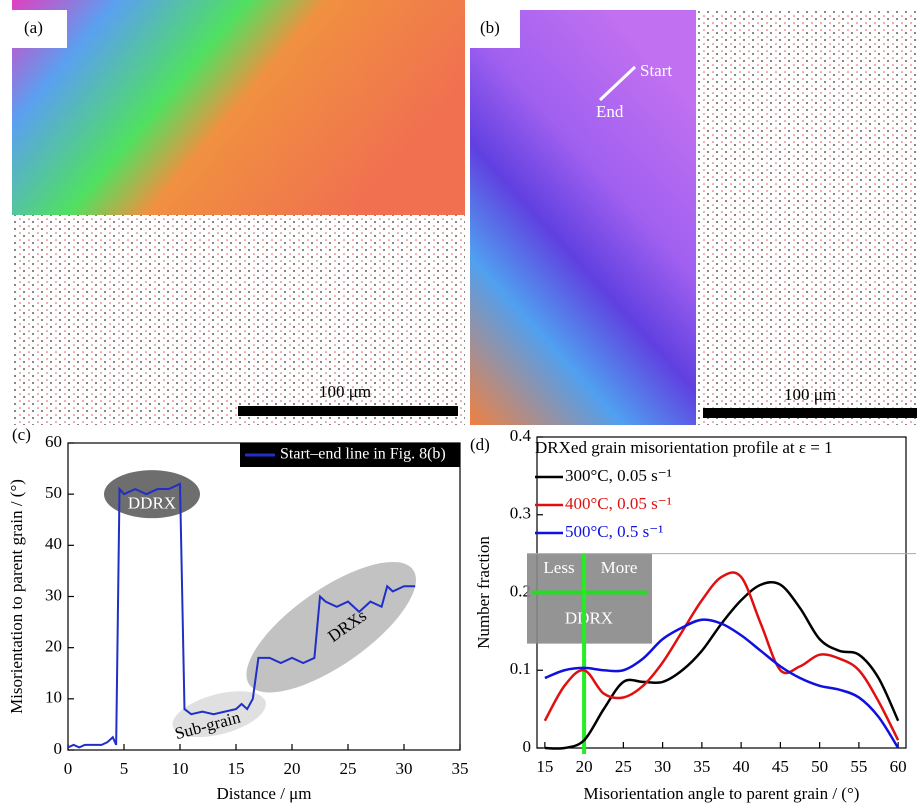  I want to click on y-axis-label: Number fraction, so click(483, 592).